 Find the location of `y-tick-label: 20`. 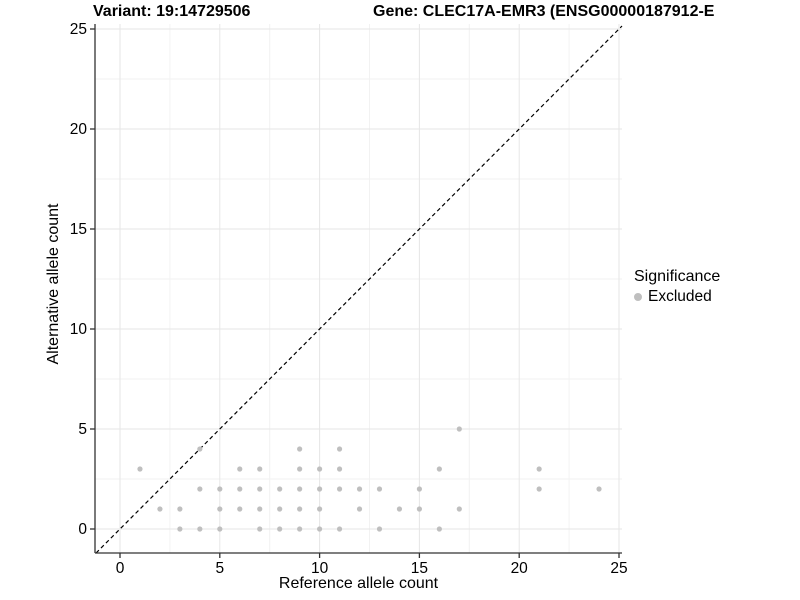

y-tick-label: 20 is located at coordinates (79, 129).